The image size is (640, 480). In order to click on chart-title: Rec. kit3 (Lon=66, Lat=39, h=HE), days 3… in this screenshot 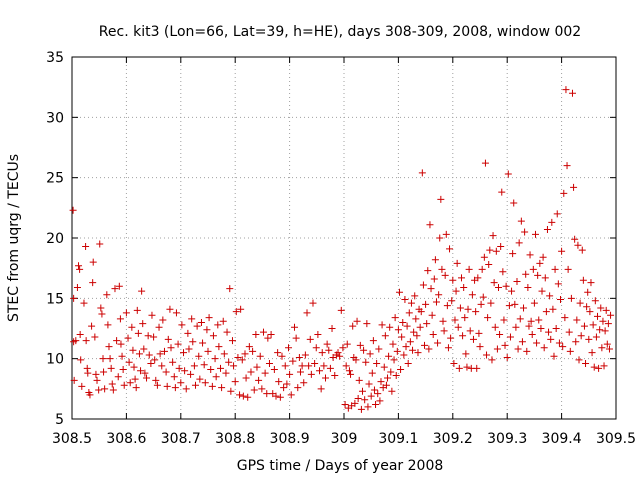, I will do `click(340, 32)`.